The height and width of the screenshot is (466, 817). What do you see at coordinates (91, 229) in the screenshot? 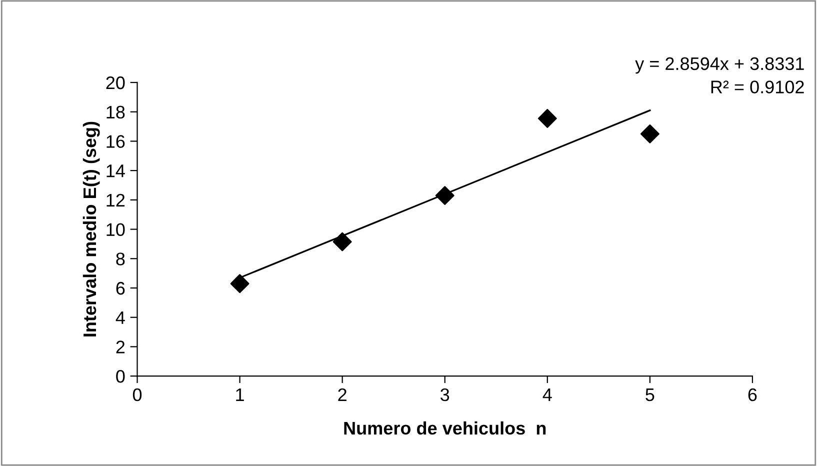
I see `y-axis-title: Intervalo medio E(t) (seg)` at bounding box center [91, 229].